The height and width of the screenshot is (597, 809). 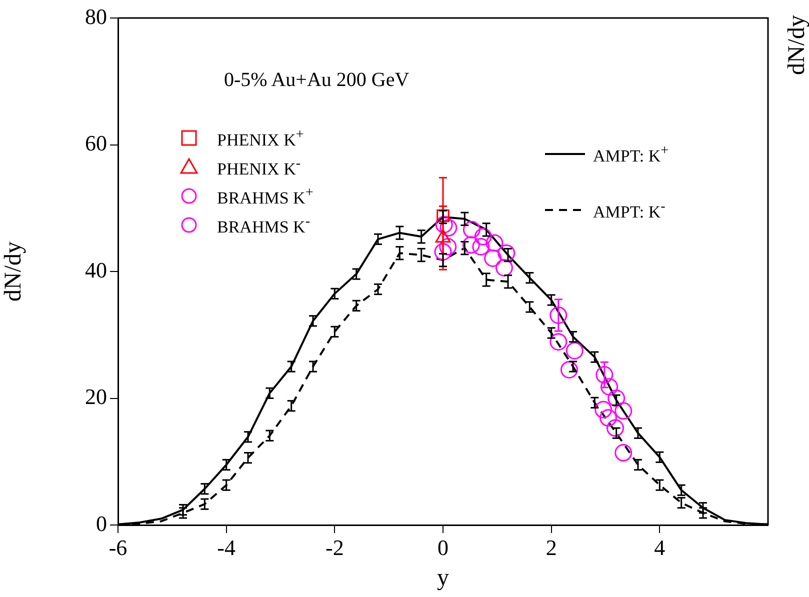 I want to click on y-tick-label: 80, so click(x=96, y=16).